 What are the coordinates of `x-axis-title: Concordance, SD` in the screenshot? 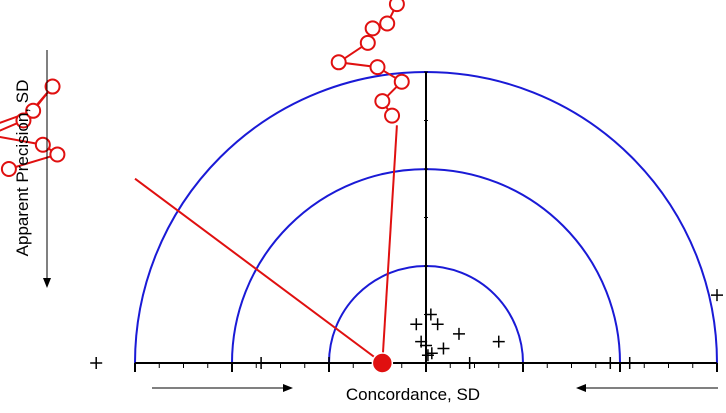 It's located at (413, 394).